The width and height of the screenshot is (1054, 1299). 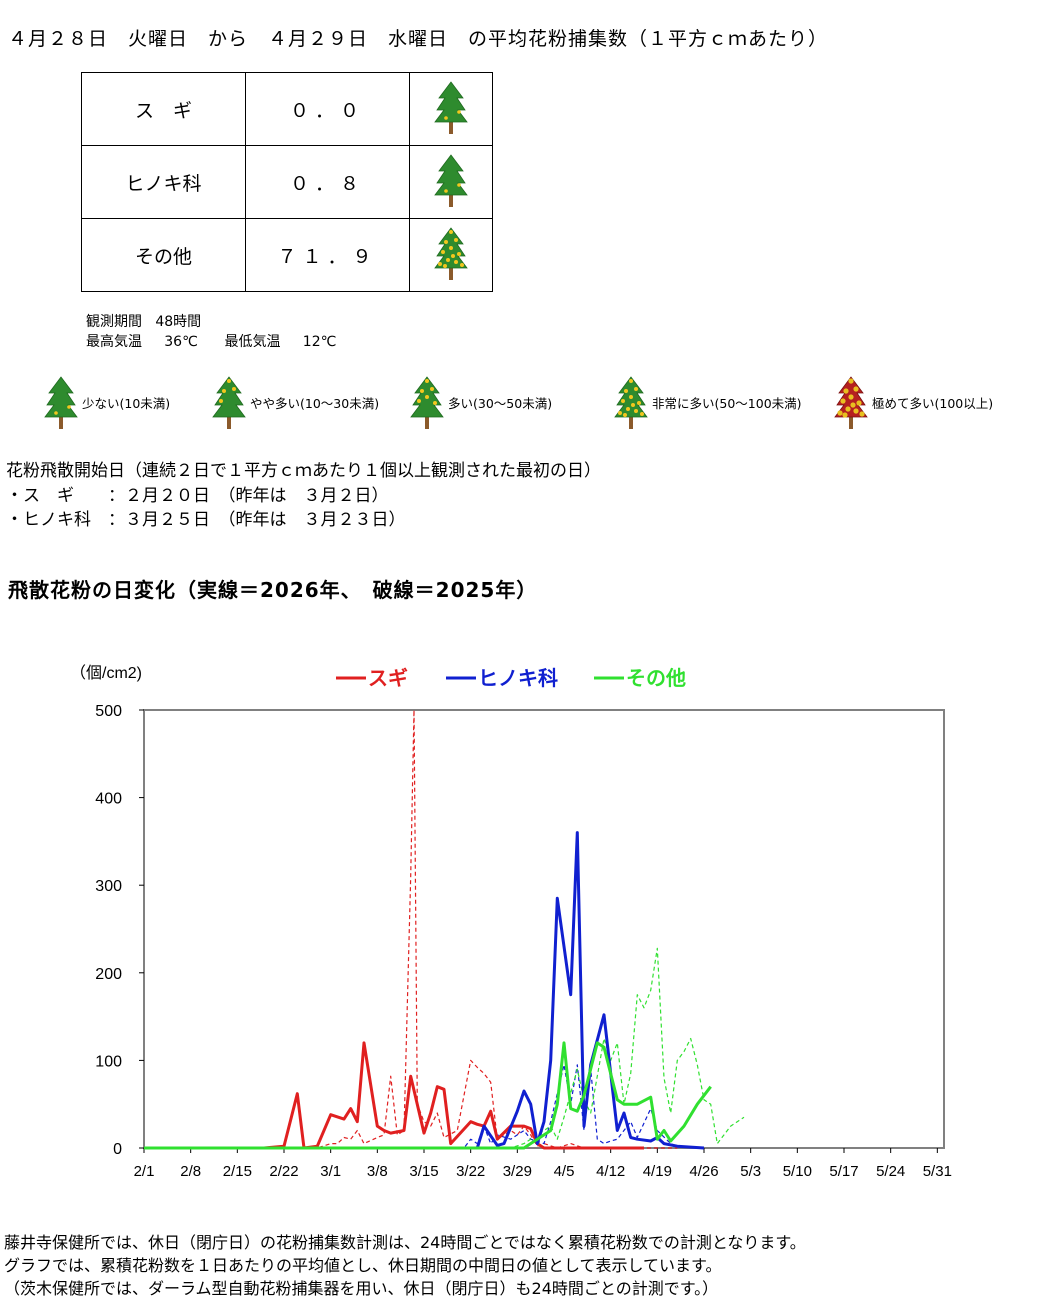 I want to click on tree-high-icon, so click(x=427, y=402).